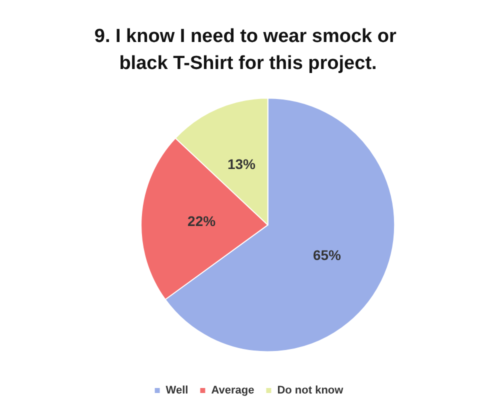  Describe the element at coordinates (327, 255) in the screenshot. I see `data-label: 65%` at that location.